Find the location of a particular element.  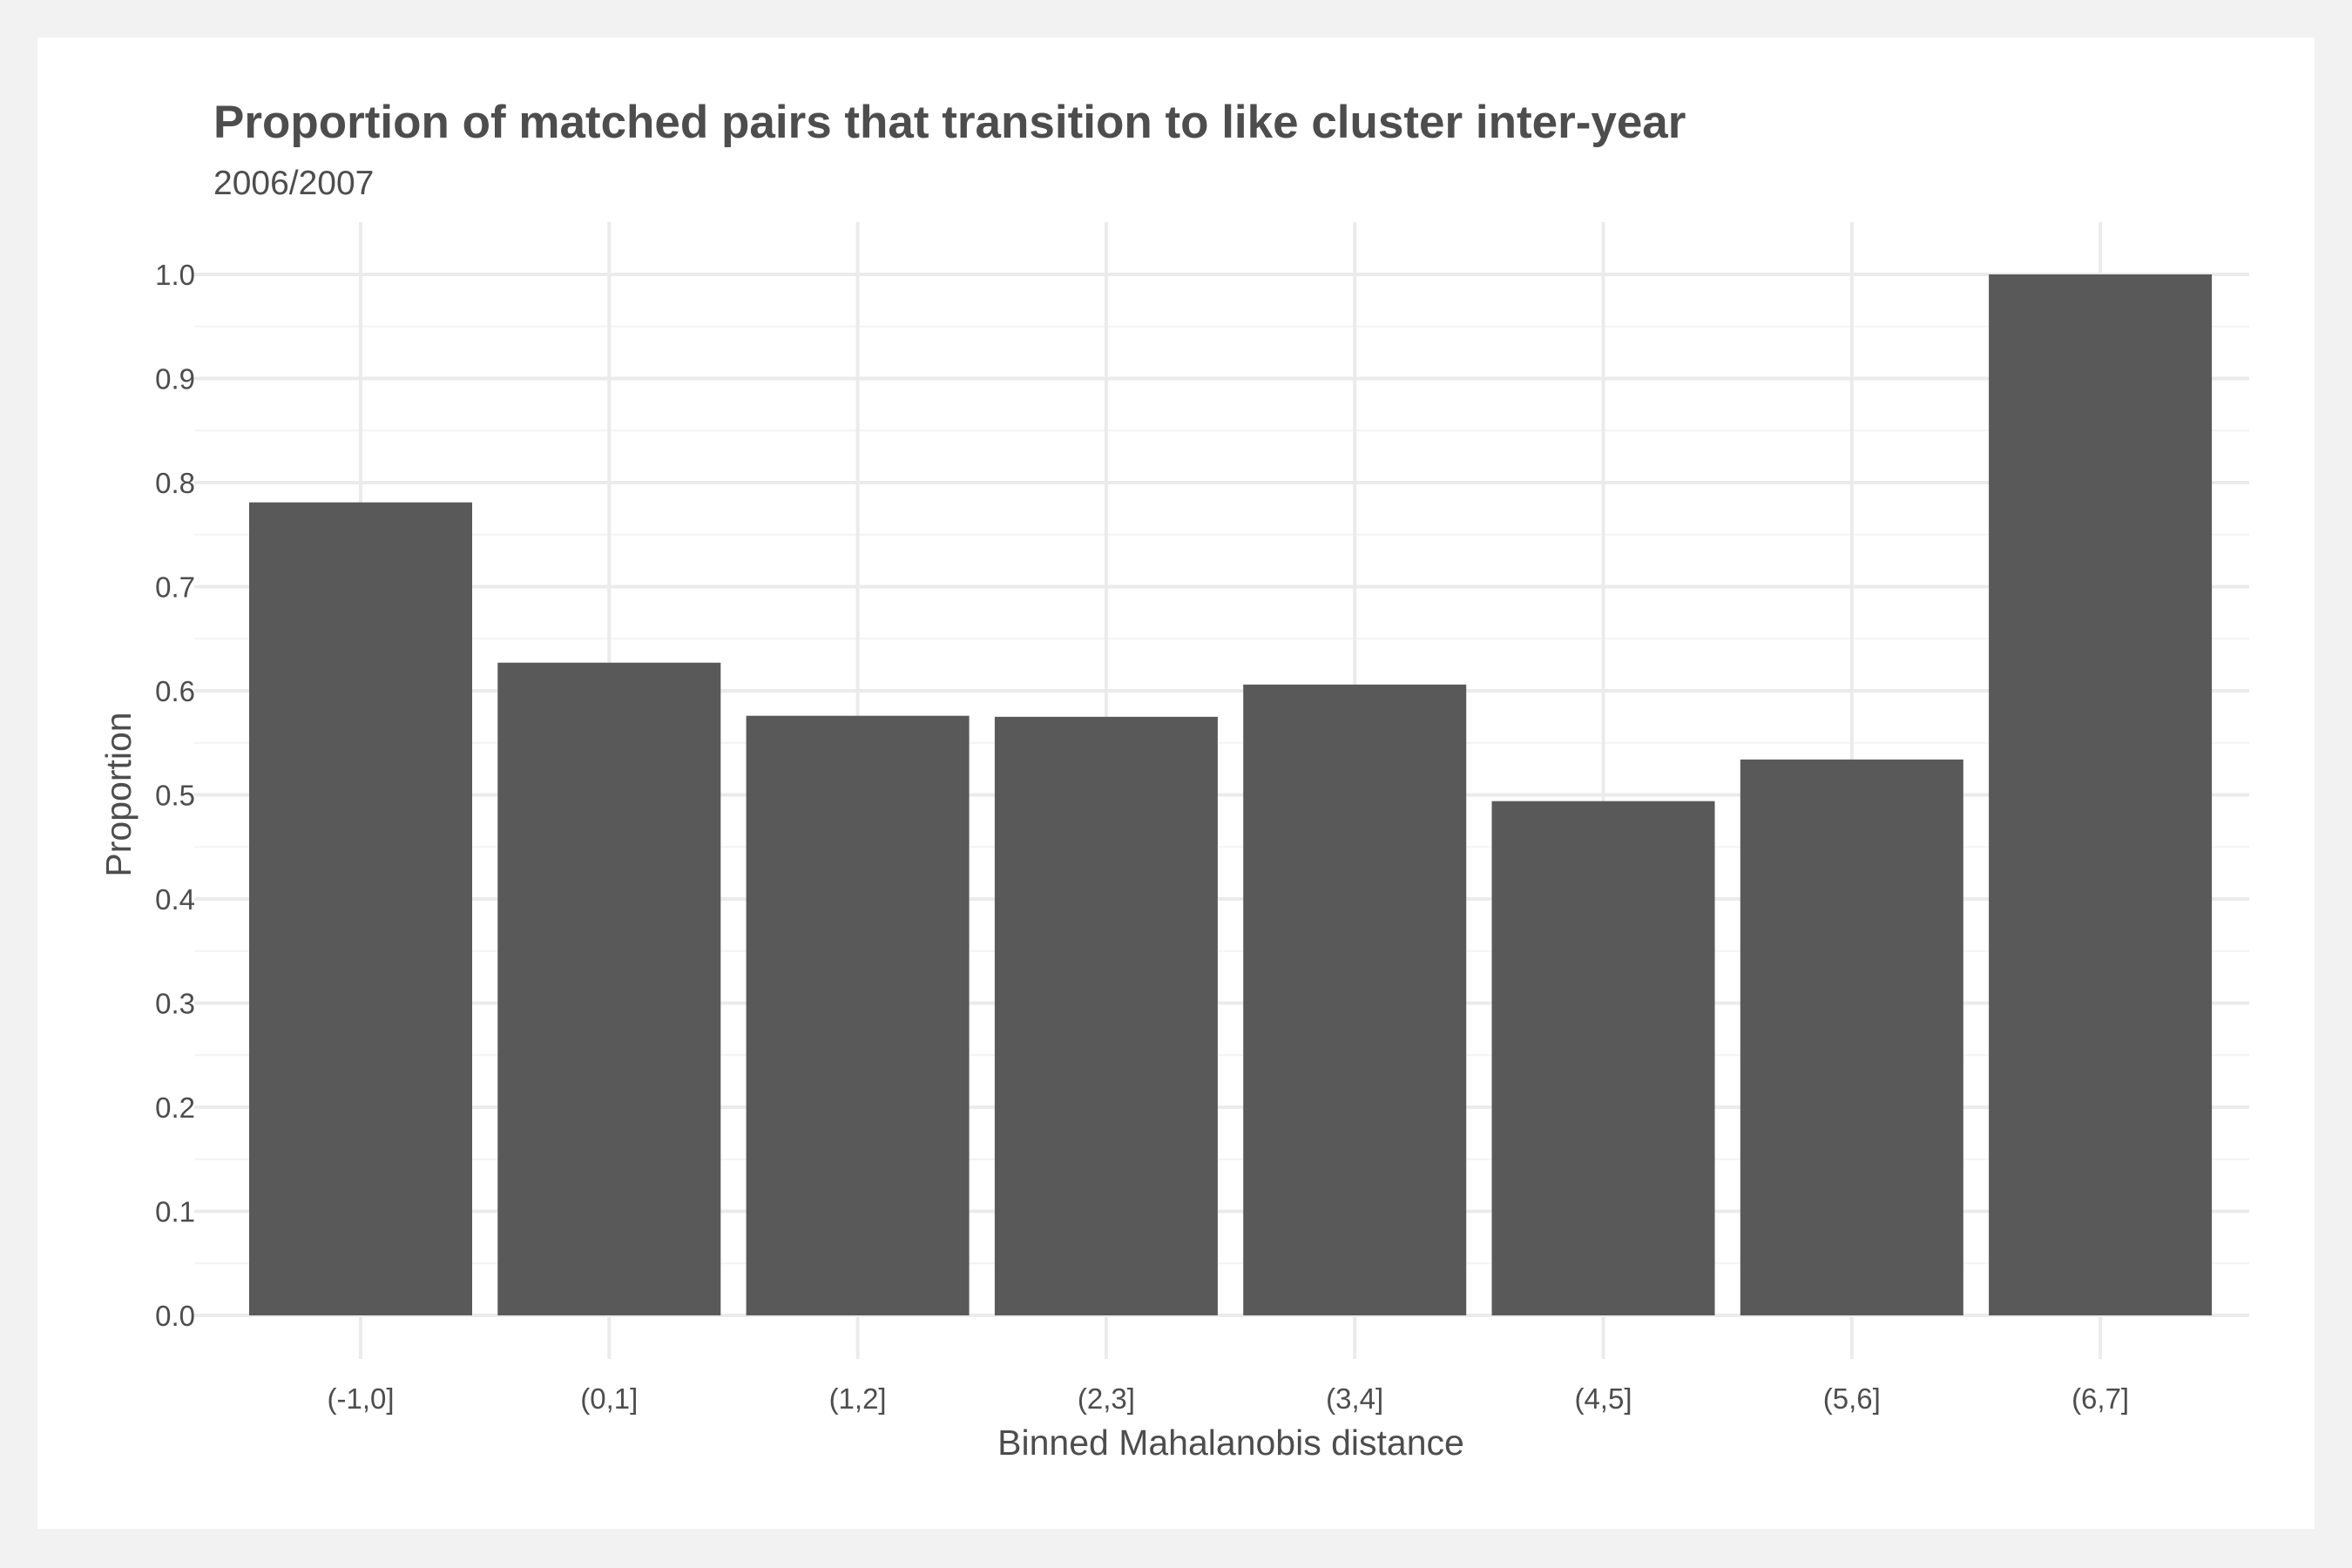

chart-subtitle: 2006/2007 is located at coordinates (293, 183).